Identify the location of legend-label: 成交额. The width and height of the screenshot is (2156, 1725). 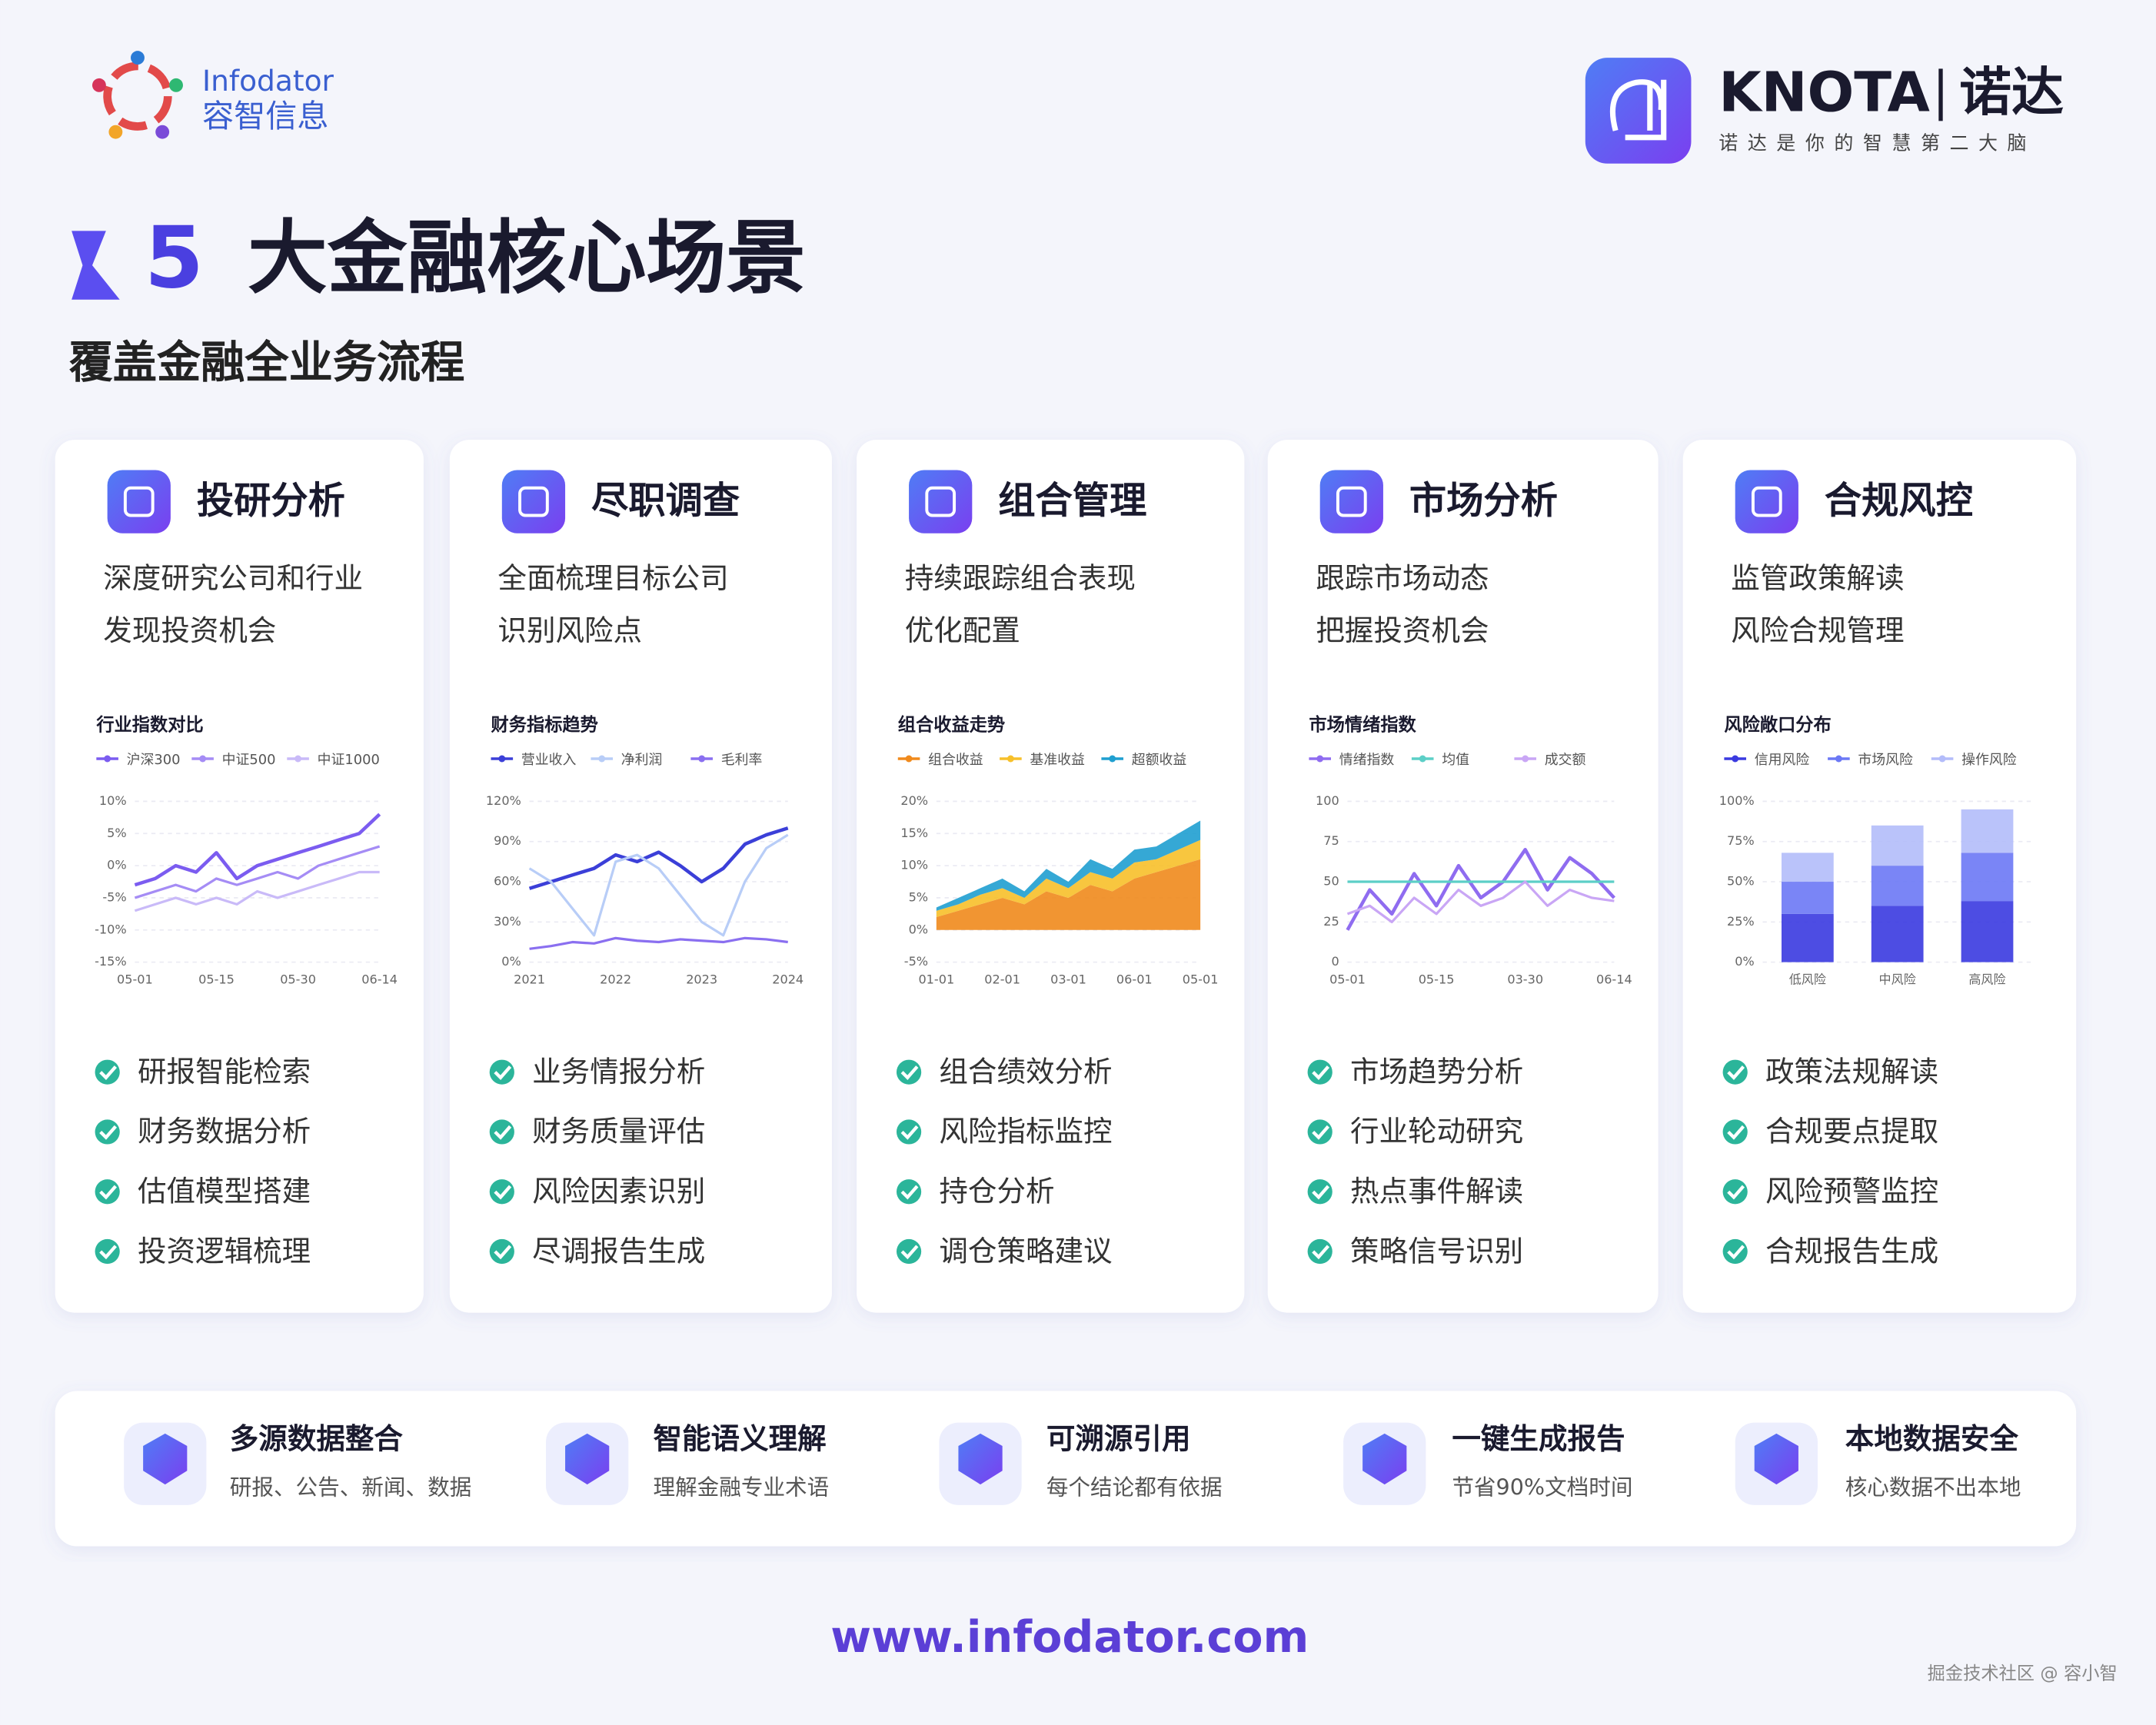
(1565, 760).